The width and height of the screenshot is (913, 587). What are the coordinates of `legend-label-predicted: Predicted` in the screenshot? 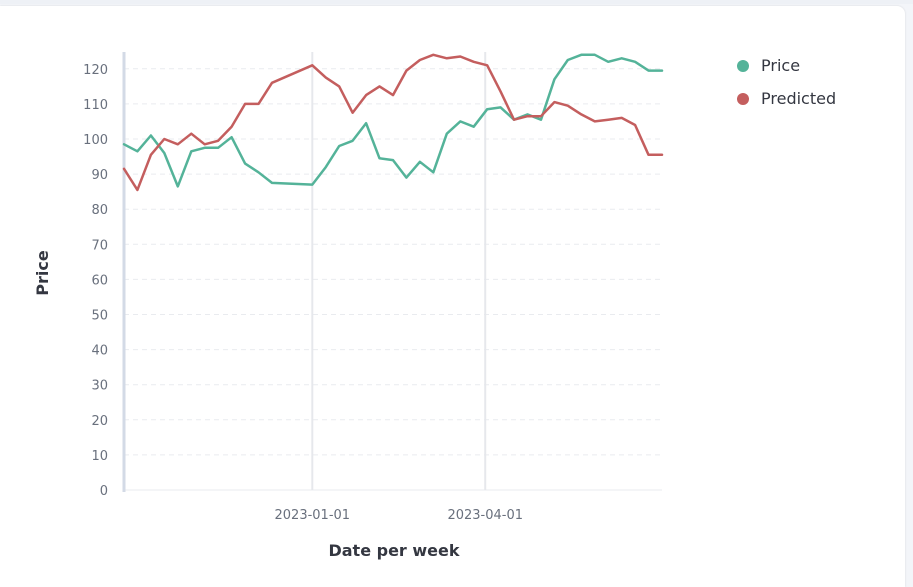 It's located at (798, 98).